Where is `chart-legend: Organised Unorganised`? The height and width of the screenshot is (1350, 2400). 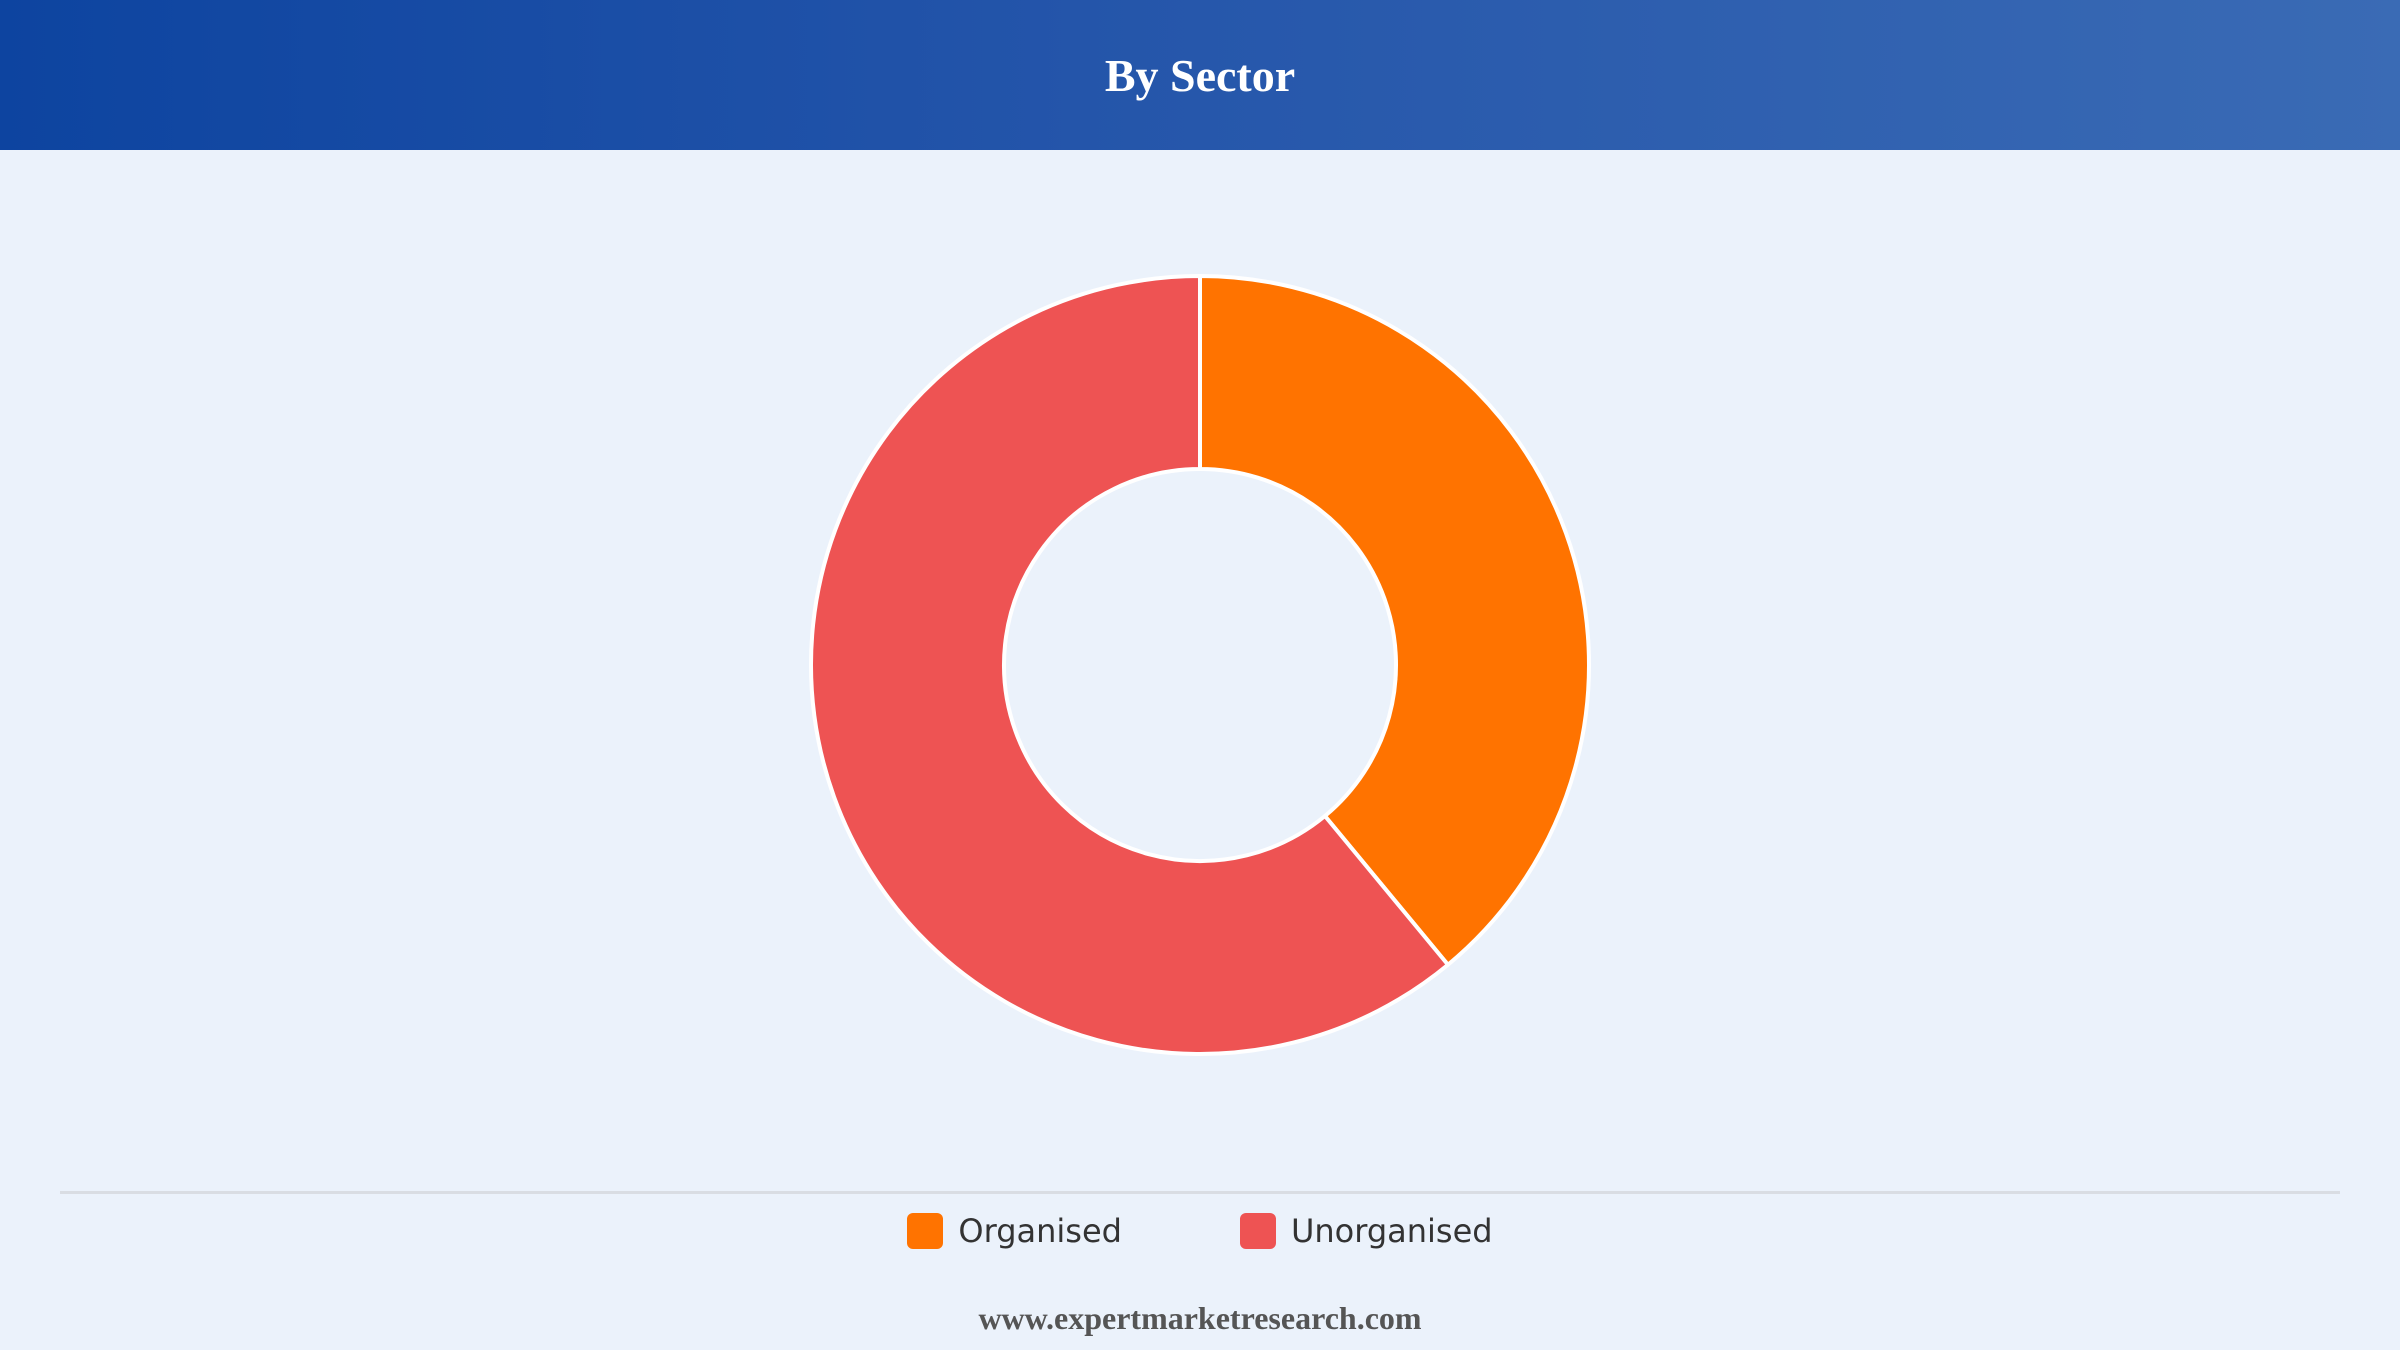
chart-legend: Organised Unorganised is located at coordinates (1200, 1231).